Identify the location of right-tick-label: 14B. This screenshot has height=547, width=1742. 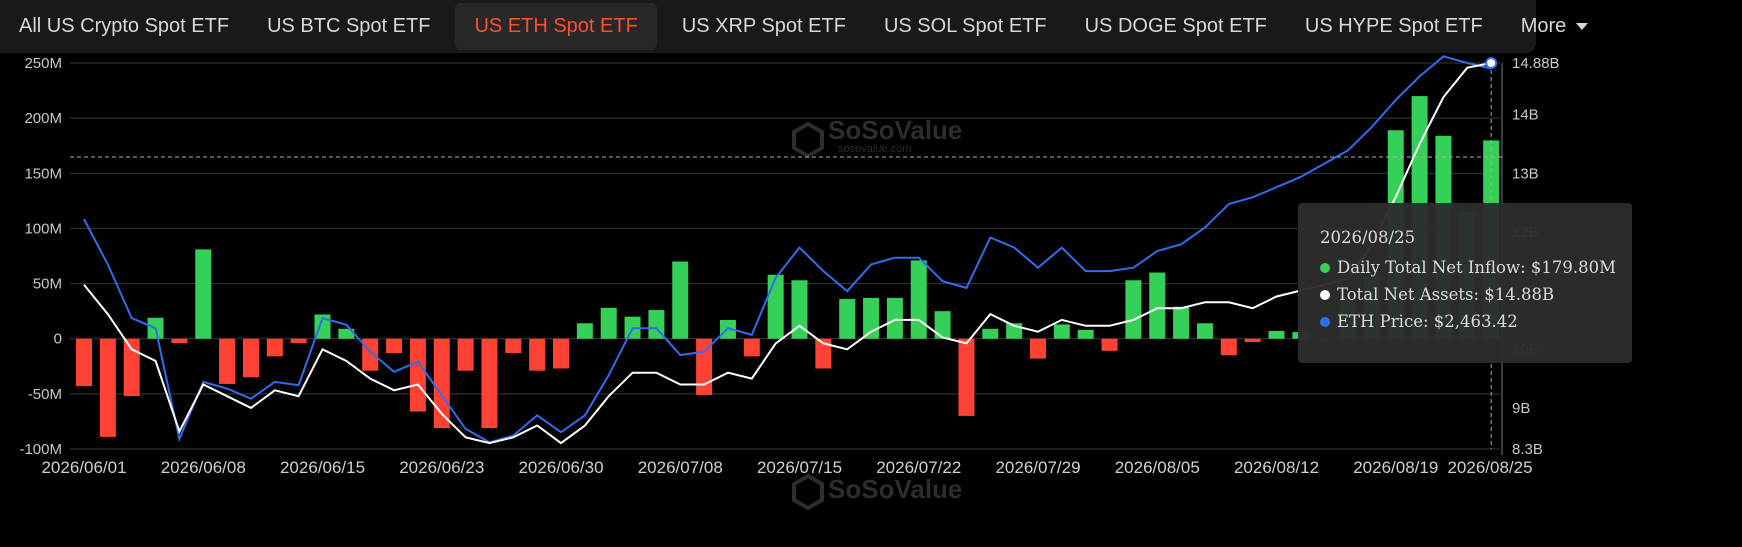
(1525, 115).